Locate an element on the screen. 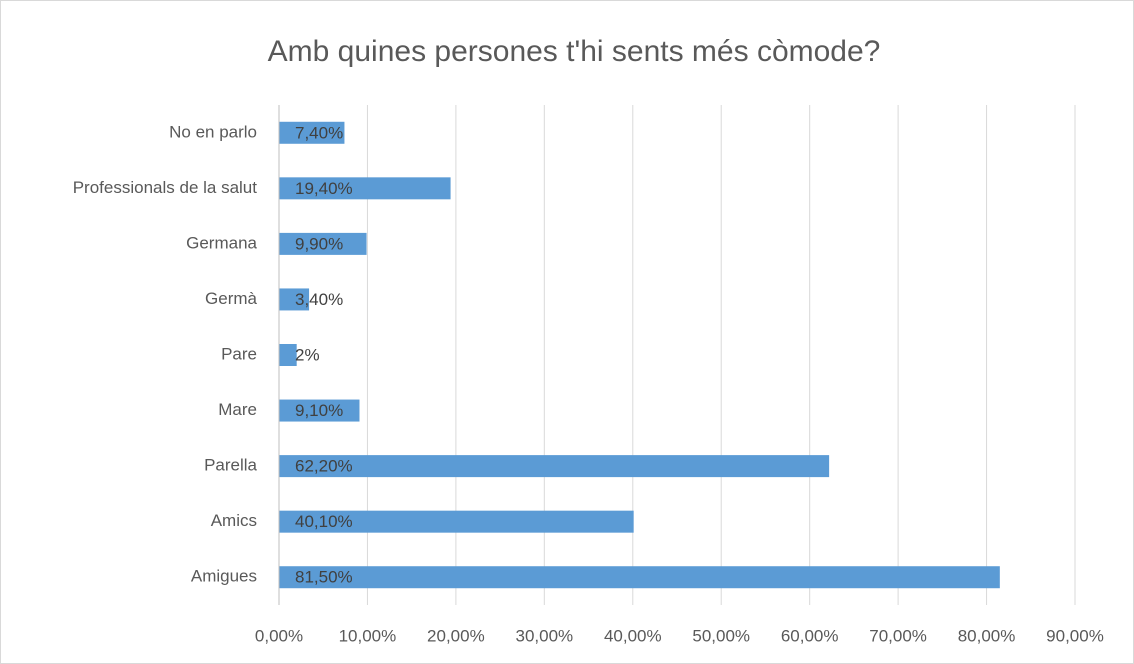  x-tick-label: 0,00% is located at coordinates (279, 635).